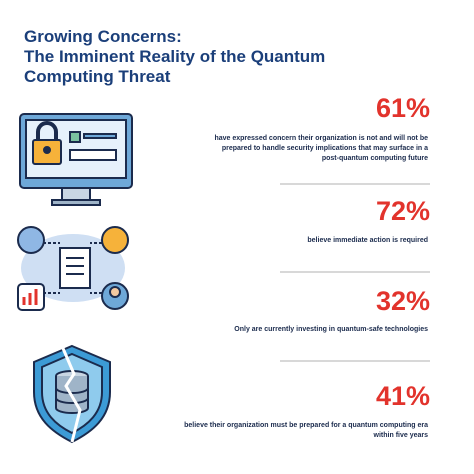 This screenshot has height=474, width=474. Describe the element at coordinates (403, 396) in the screenshot. I see `stat-value: 41%` at that location.